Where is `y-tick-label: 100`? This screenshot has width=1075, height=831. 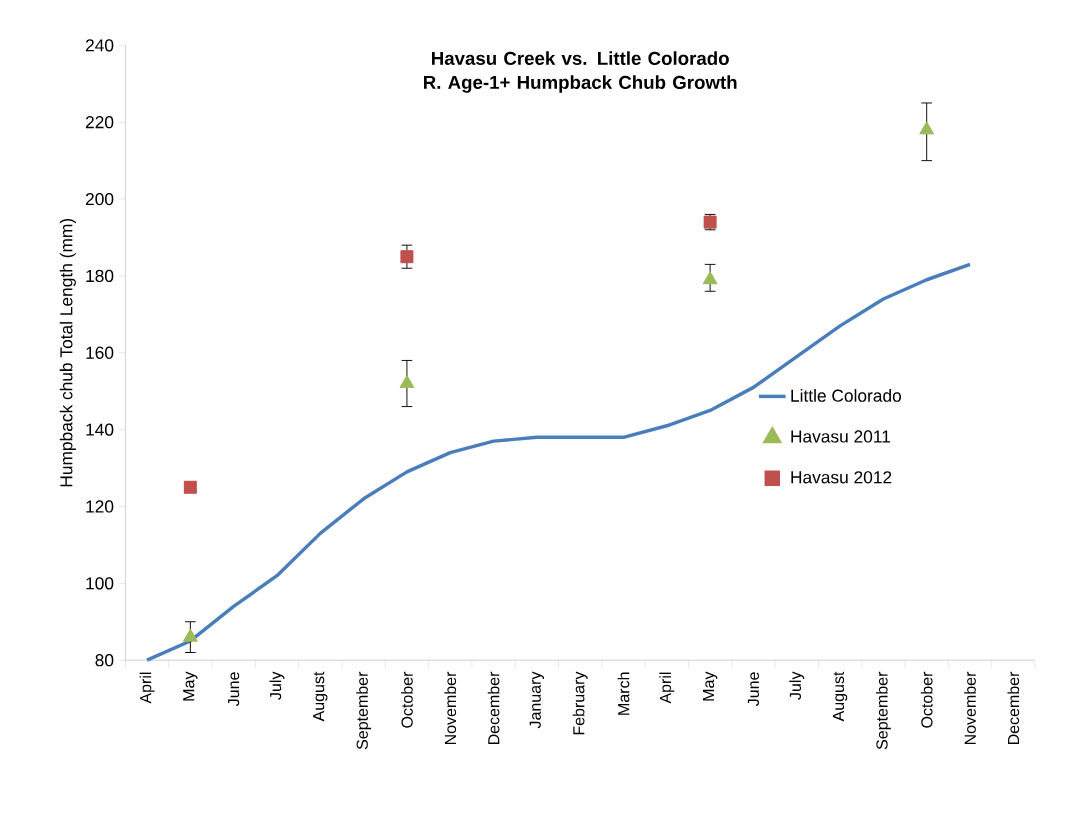 y-tick-label: 100 is located at coordinates (100, 583).